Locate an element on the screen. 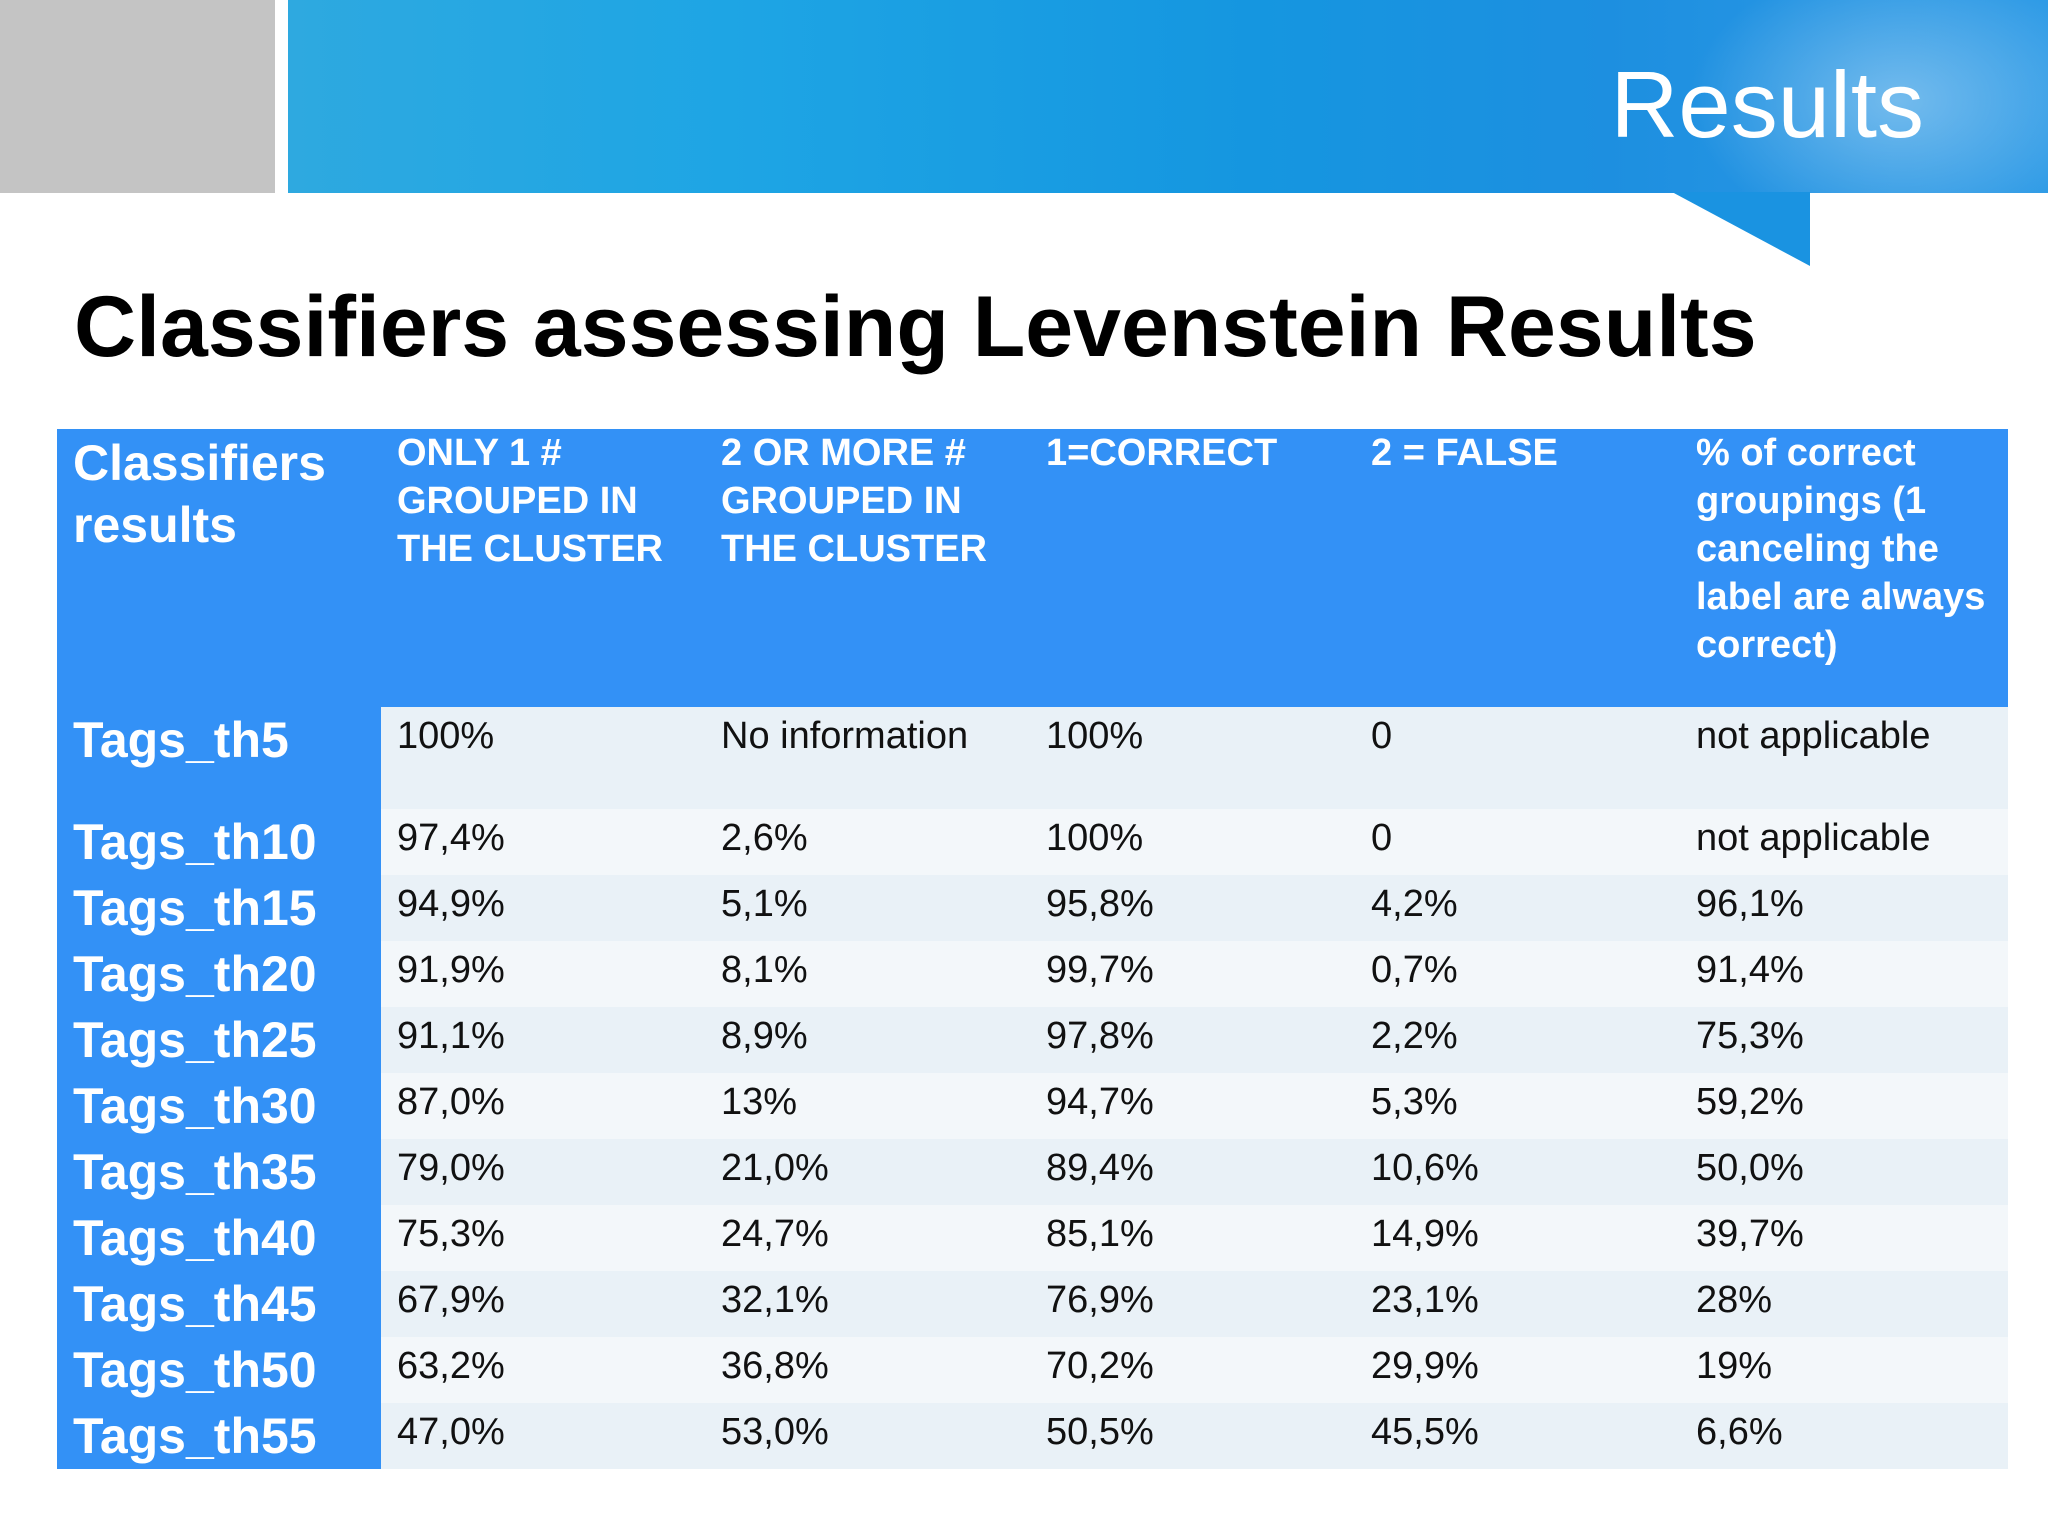  table-cell: 50,0% is located at coordinates (1844, 1172).